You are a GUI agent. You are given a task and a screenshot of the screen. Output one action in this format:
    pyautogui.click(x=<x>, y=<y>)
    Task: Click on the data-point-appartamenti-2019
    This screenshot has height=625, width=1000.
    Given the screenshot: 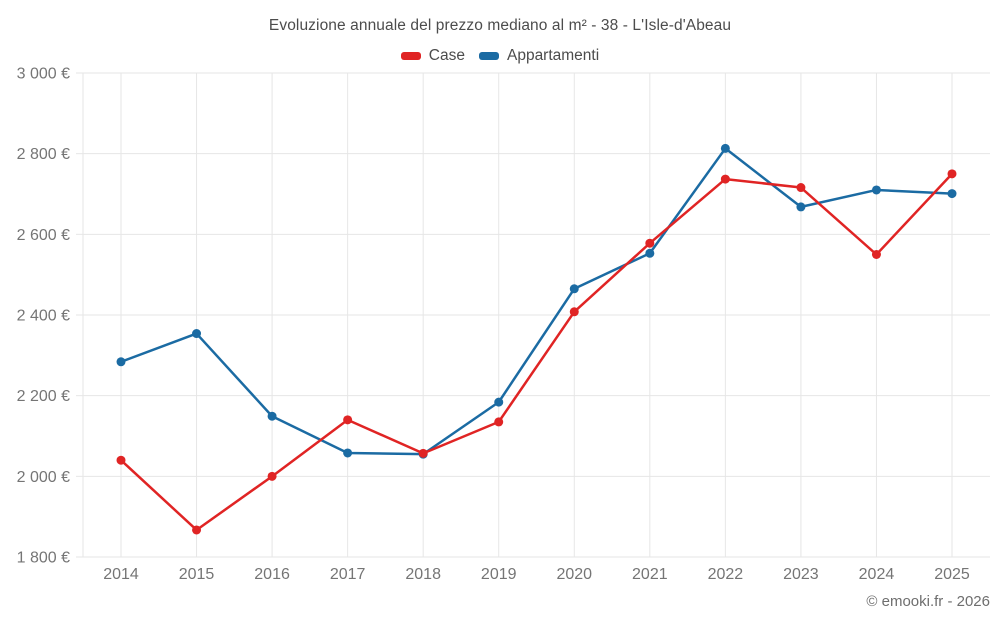 What is the action you would take?
    pyautogui.click(x=499, y=402)
    